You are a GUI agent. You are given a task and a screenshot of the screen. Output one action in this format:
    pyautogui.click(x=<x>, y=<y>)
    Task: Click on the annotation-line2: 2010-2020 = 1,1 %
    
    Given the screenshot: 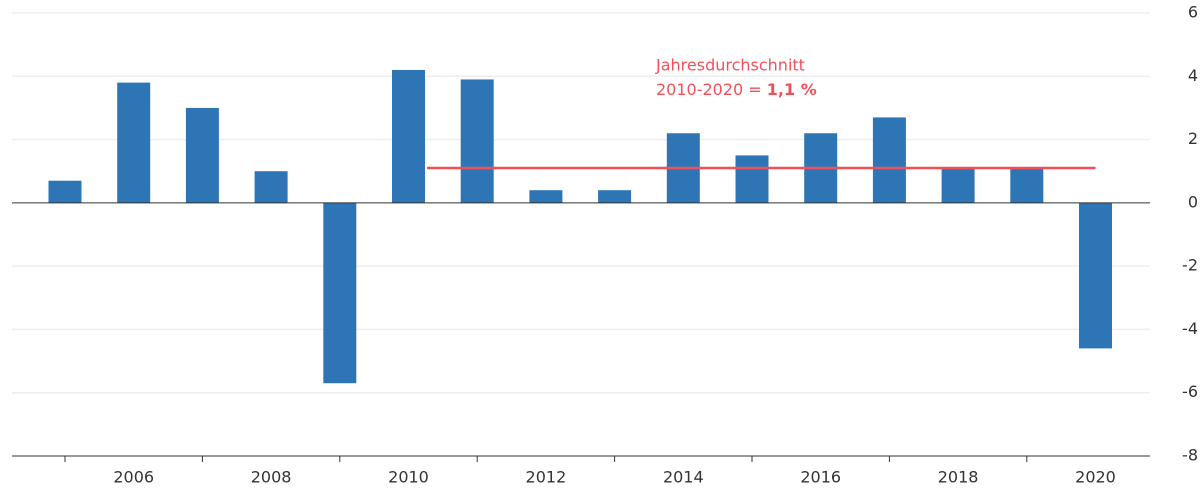 What is the action you would take?
    pyautogui.click(x=736, y=89)
    